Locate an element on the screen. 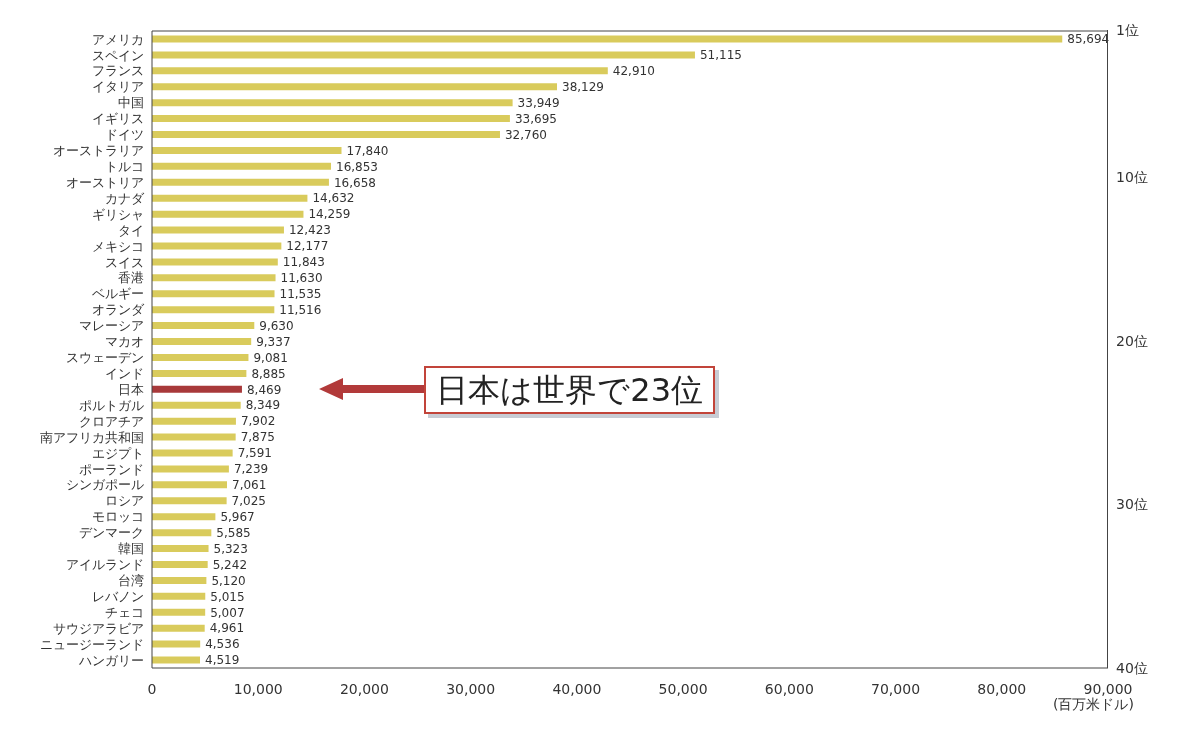 This screenshot has width=1178, height=731. y-tick-label: インド is located at coordinates (124, 373).